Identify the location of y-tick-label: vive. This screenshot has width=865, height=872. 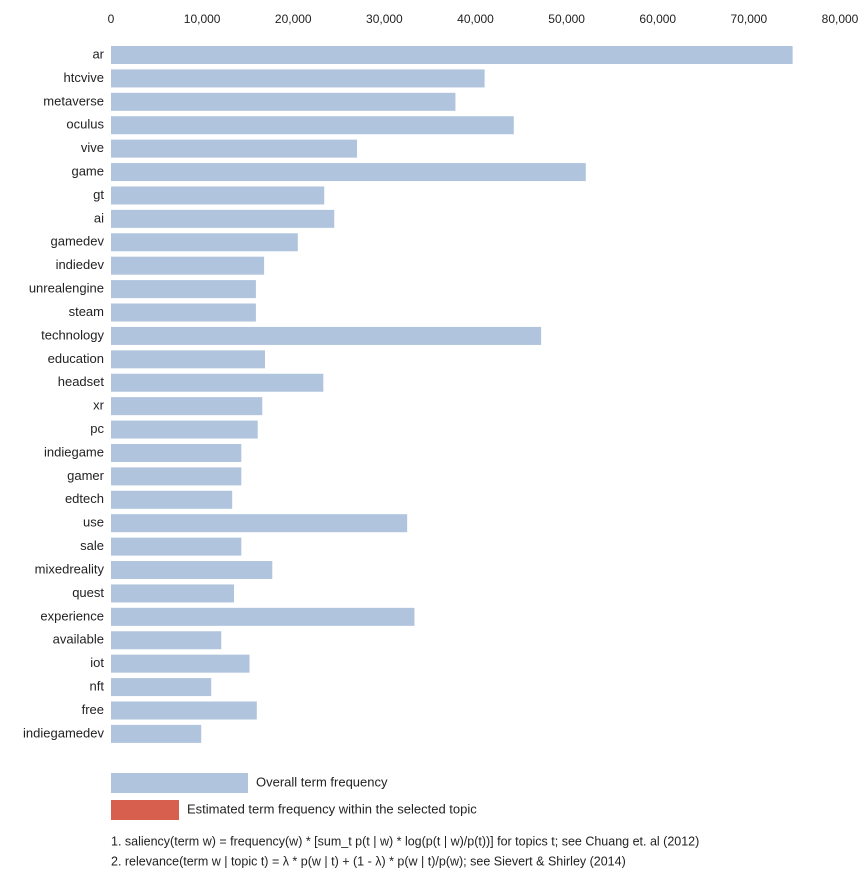
(92, 147).